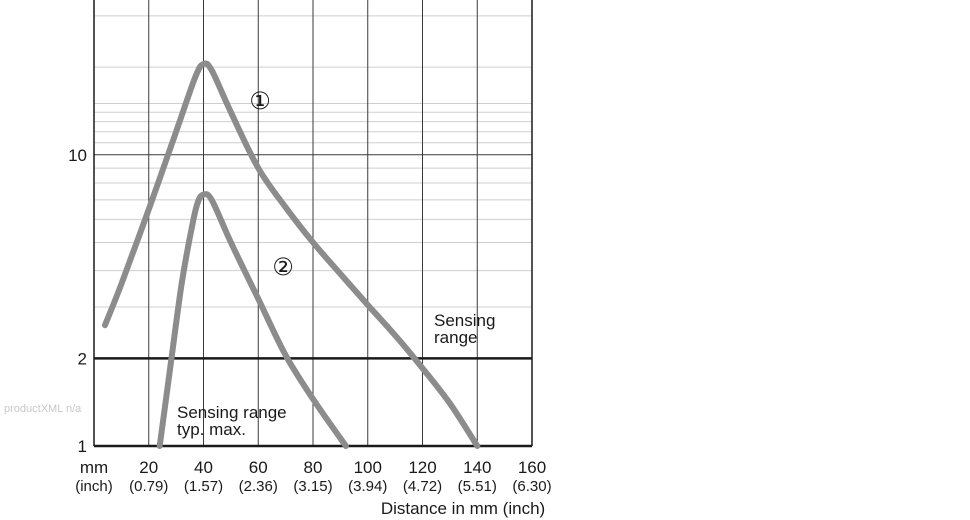 Image resolution: width=970 pixels, height=520 pixels. Describe the element at coordinates (455, 337) in the screenshot. I see `threshold-label-line2: range` at that location.